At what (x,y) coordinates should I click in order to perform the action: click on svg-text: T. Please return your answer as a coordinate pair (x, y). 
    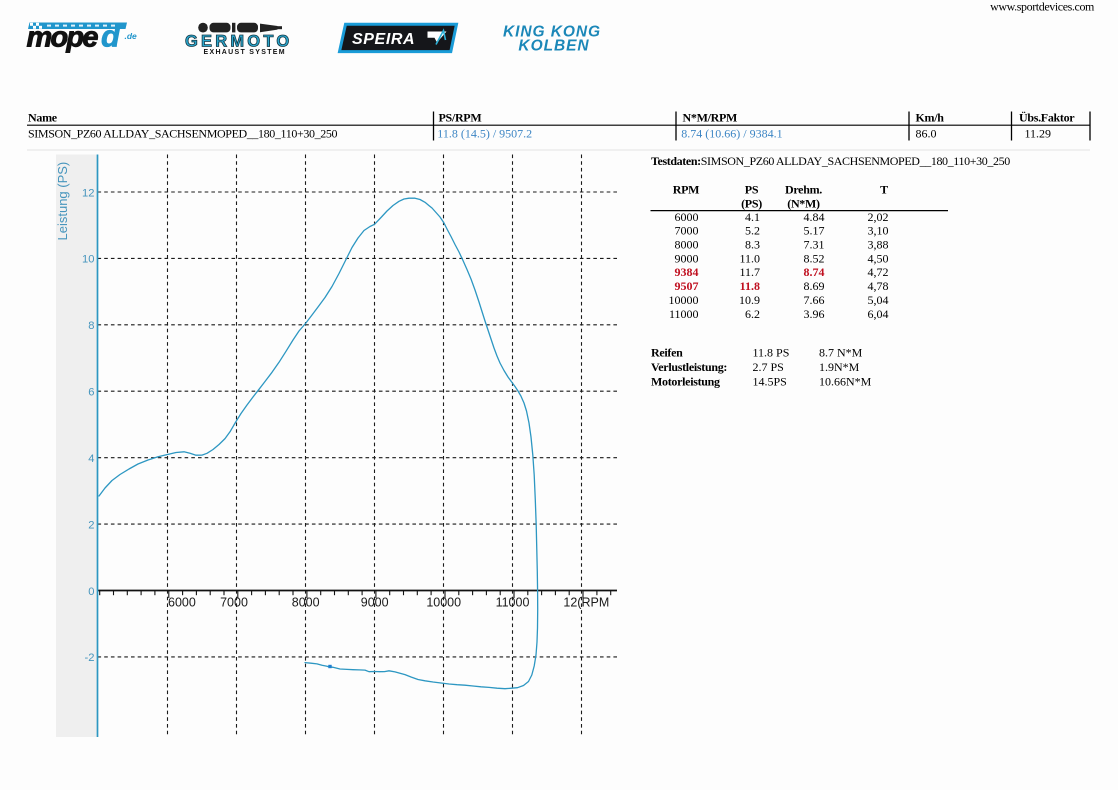
    Looking at the image, I should click on (884, 189).